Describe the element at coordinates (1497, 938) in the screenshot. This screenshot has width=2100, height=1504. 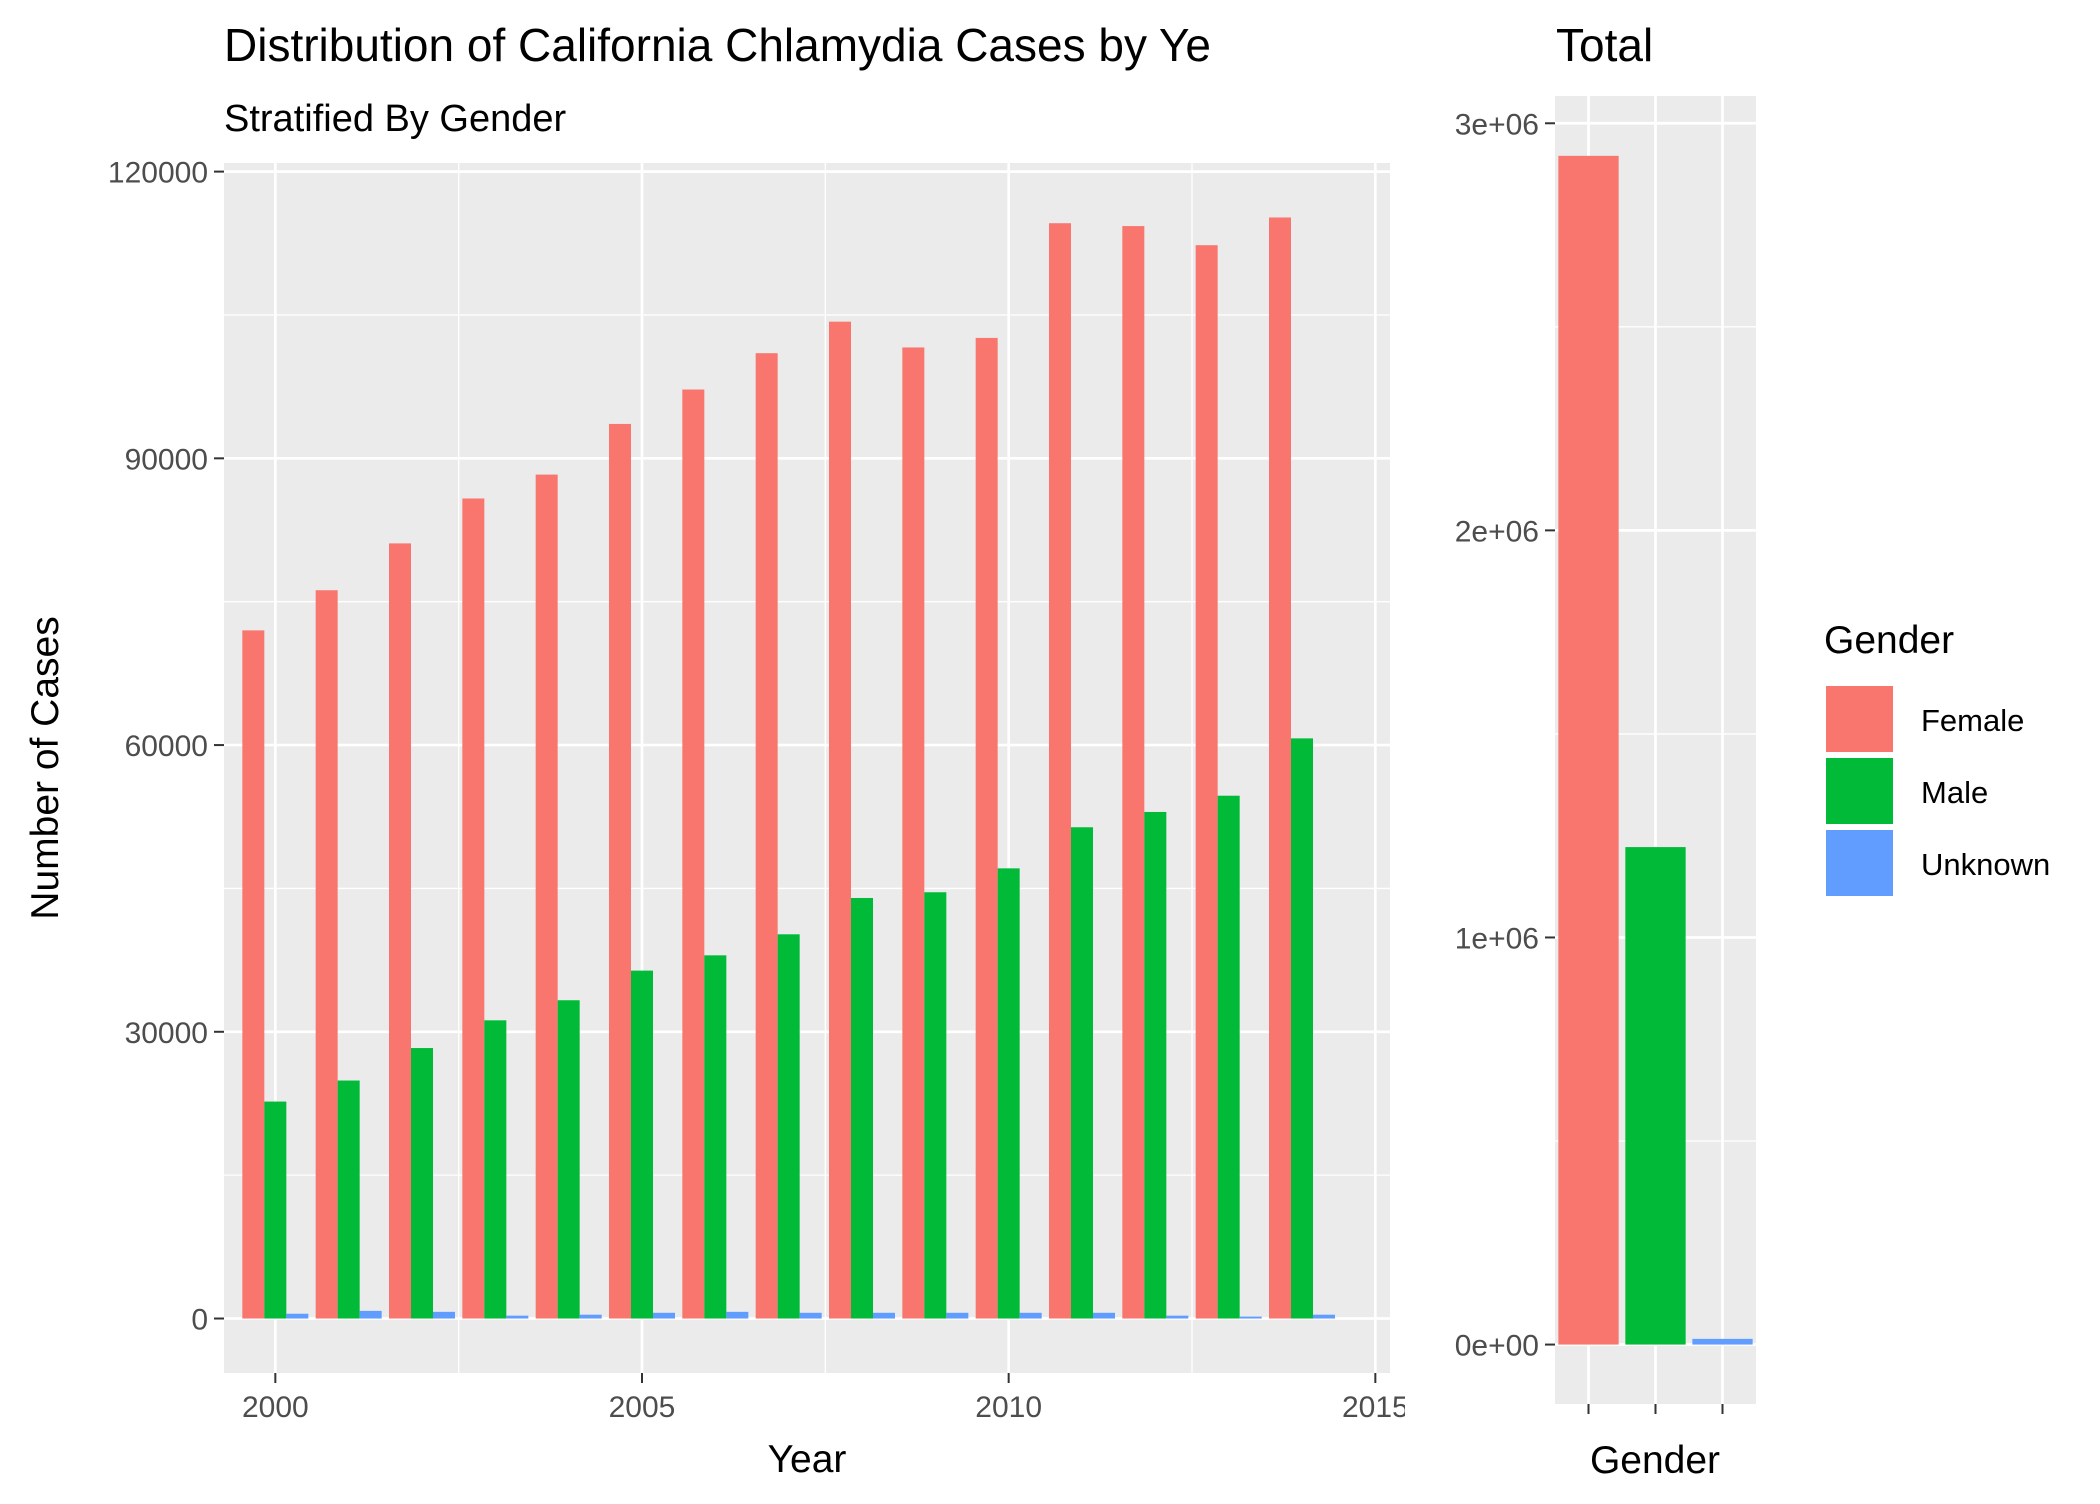
I see `total-y-tick-label: 1e+06` at that location.